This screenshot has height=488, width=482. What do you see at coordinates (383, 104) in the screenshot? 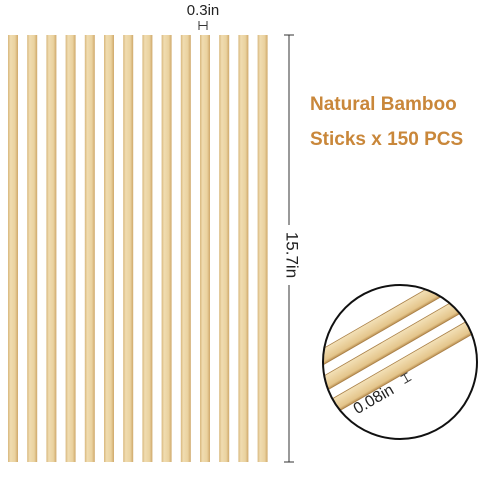
I see `headline-line-1: Natural Bamboo` at bounding box center [383, 104].